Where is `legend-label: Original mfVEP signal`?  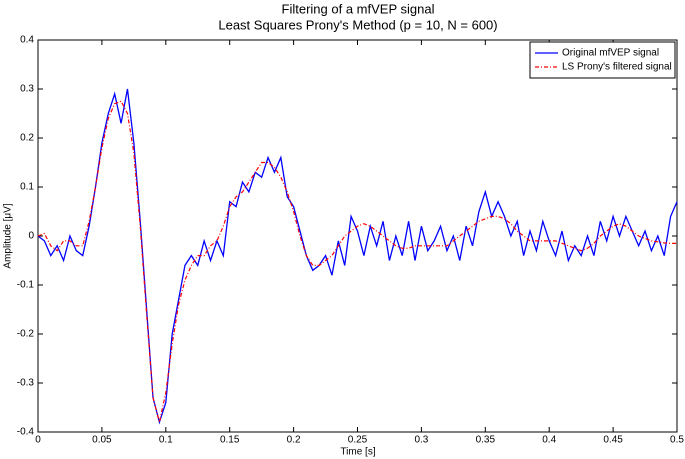
legend-label: Original mfVEP signal is located at coordinates (610, 53).